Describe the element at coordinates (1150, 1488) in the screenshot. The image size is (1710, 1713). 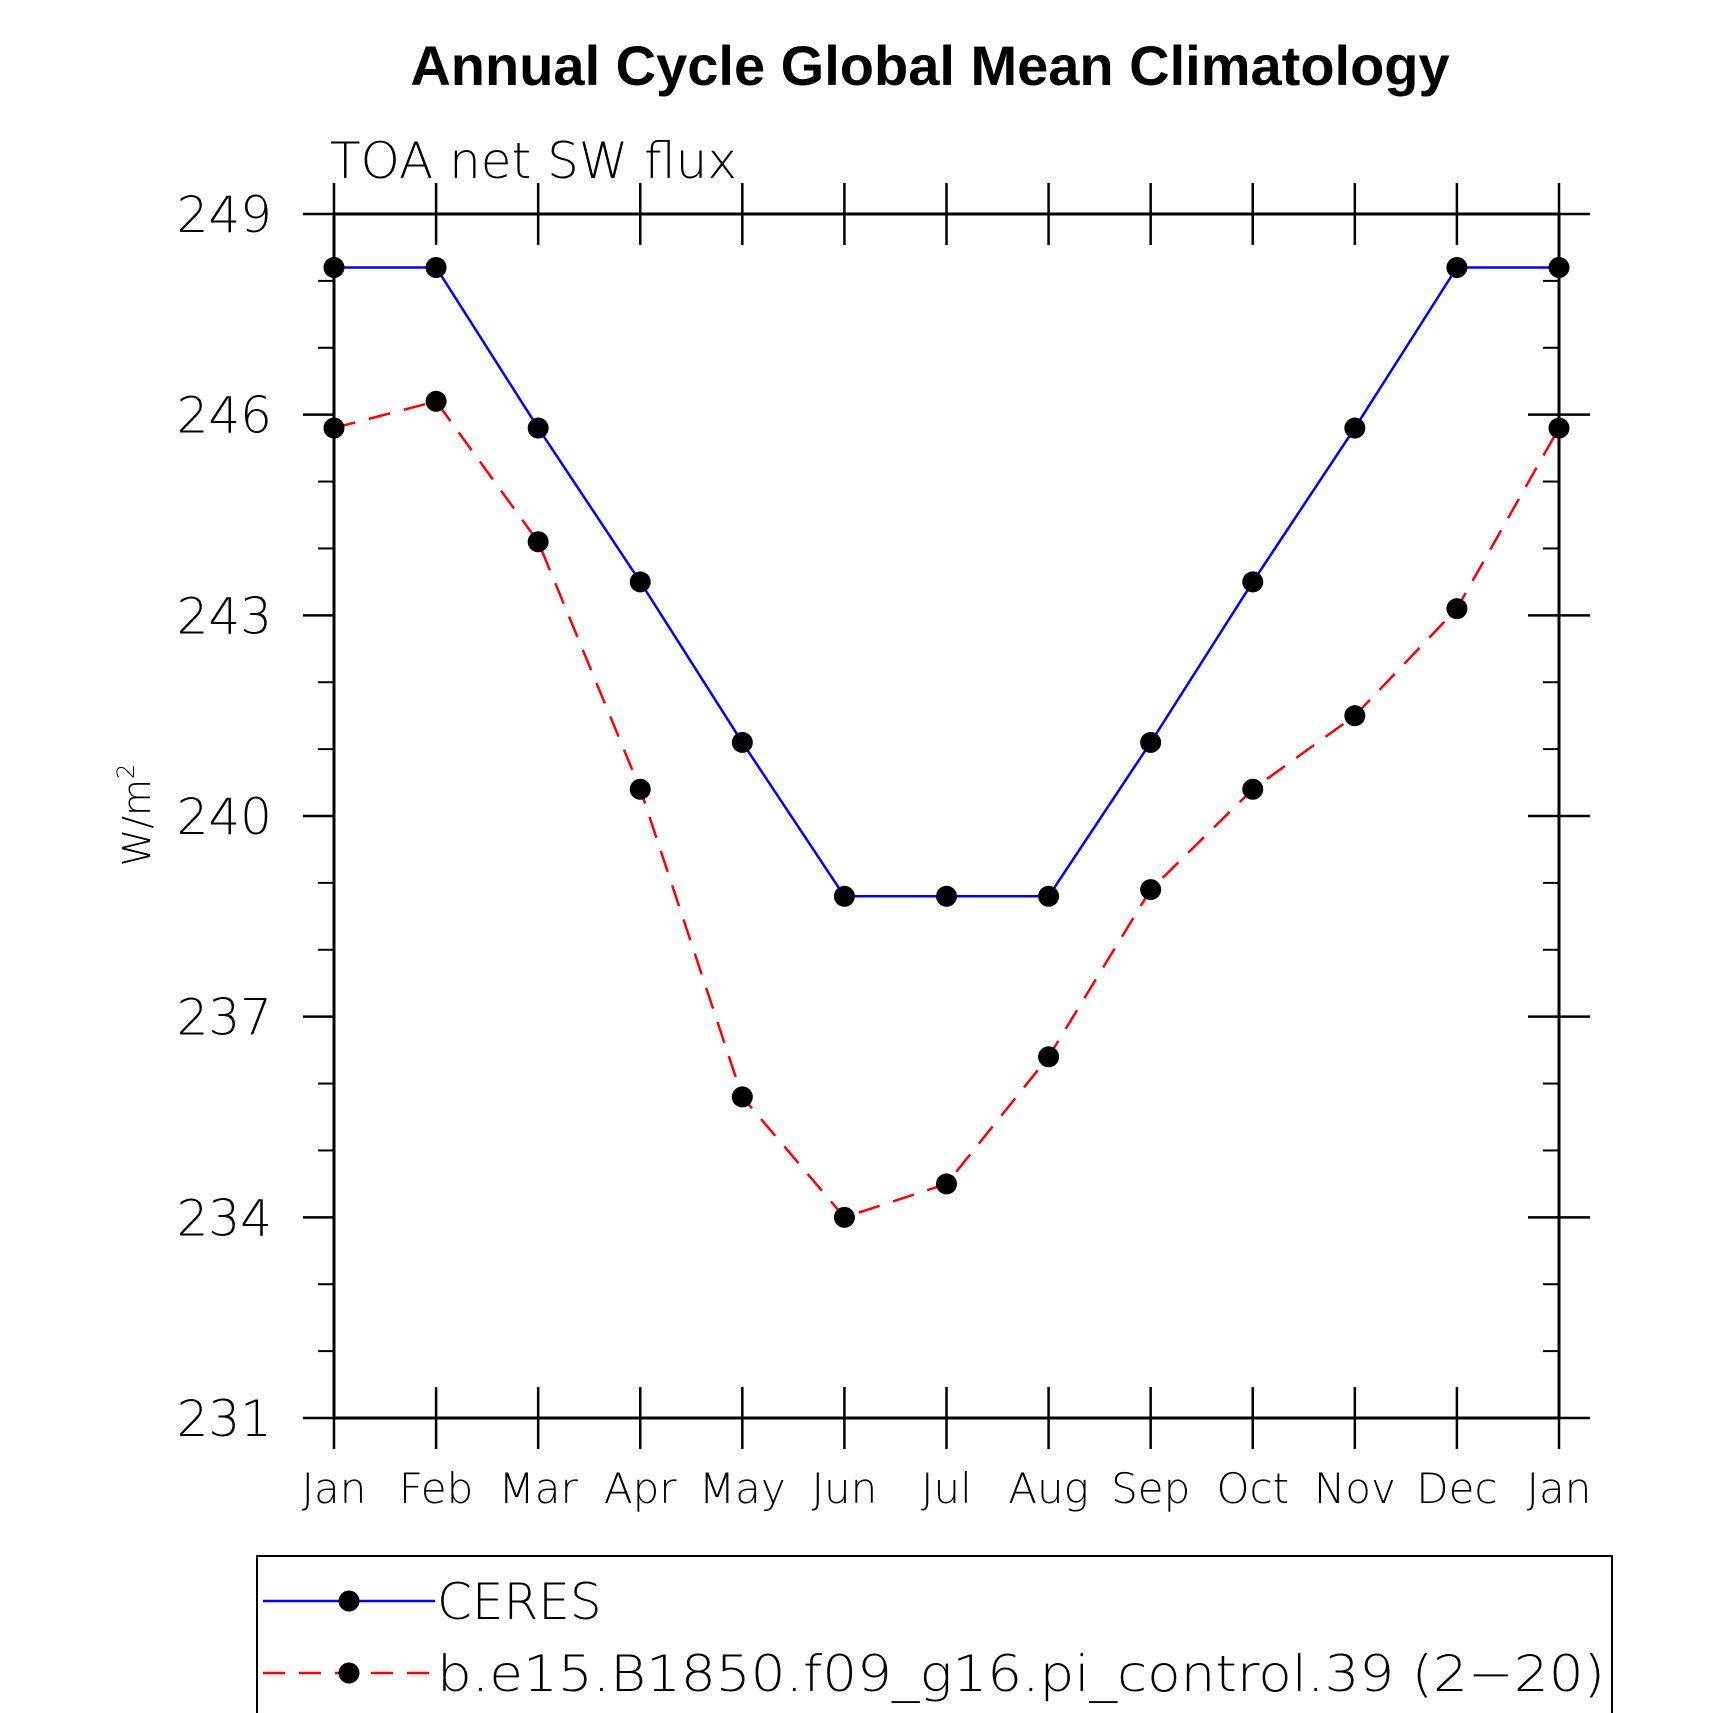
I see `x-tick-label: Sep` at that location.